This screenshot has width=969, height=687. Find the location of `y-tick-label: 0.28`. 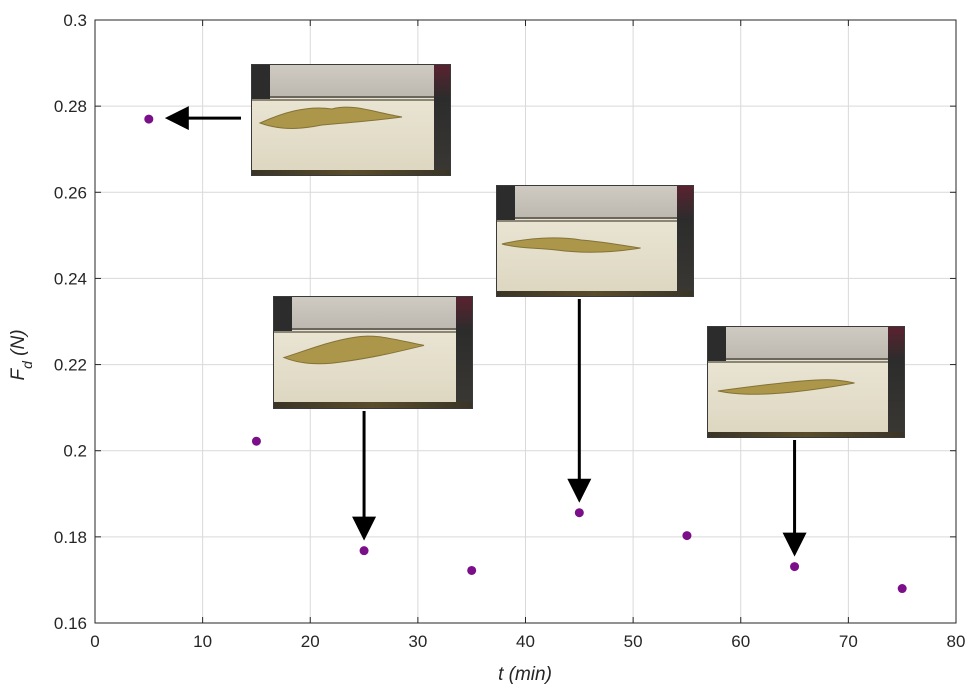

y-tick-label: 0.28 is located at coordinates (70, 106).